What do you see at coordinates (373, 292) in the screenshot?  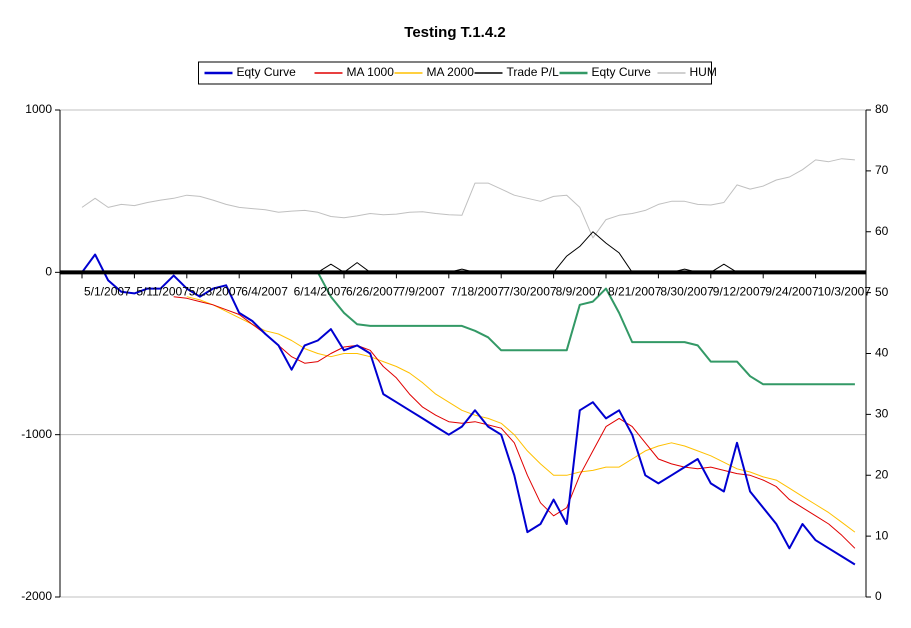 I see `x-tick-label: 6/26/2007` at bounding box center [373, 292].